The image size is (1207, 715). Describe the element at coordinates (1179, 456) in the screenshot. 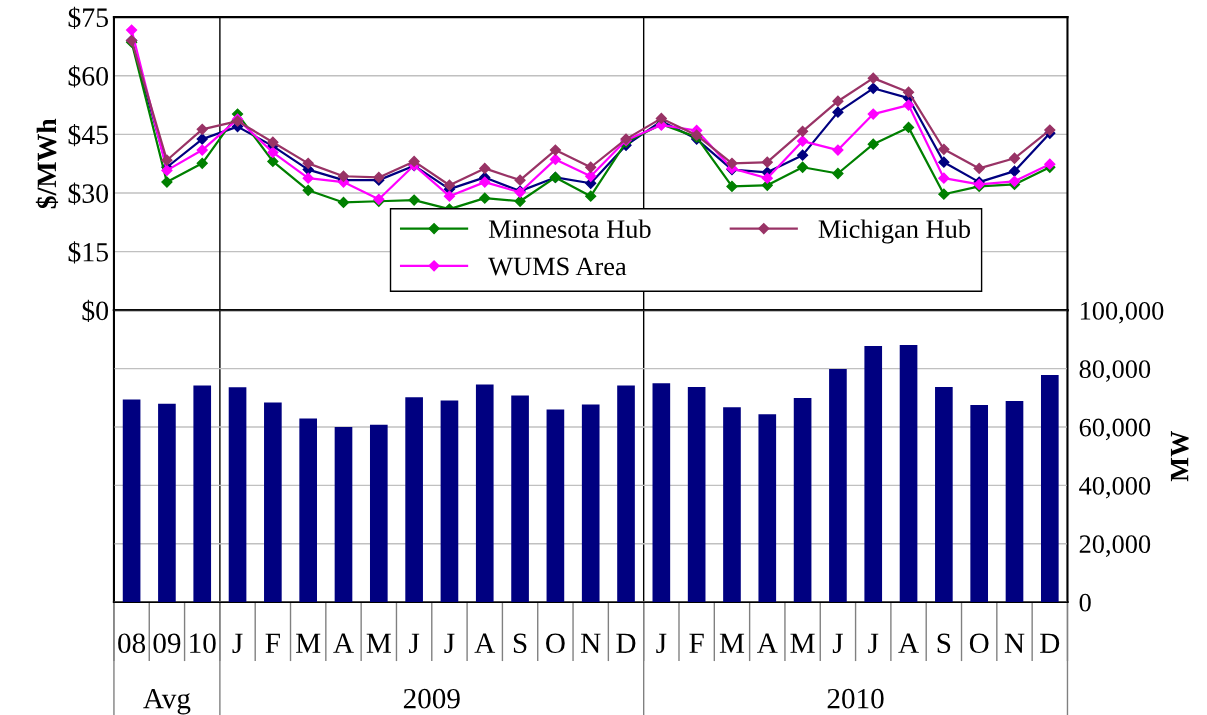

I see `y2-axis-title: MW` at that location.